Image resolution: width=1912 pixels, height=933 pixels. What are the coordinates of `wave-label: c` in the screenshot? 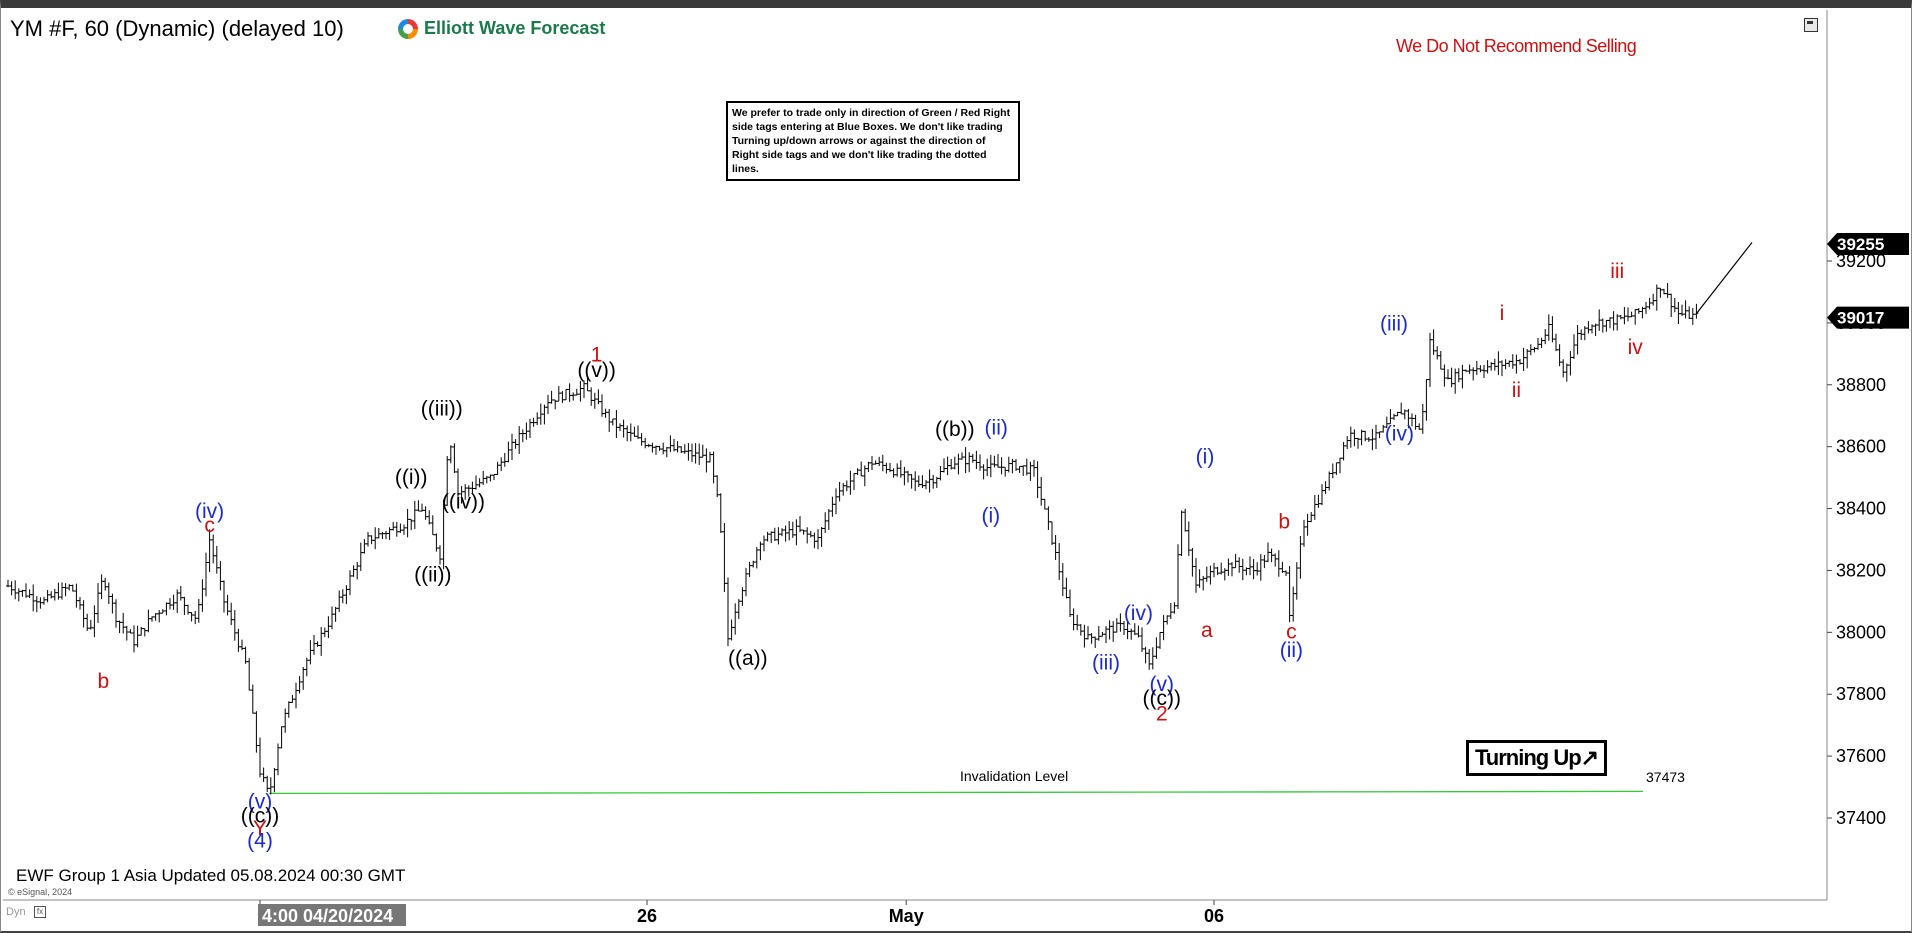 It's located at (209, 525).